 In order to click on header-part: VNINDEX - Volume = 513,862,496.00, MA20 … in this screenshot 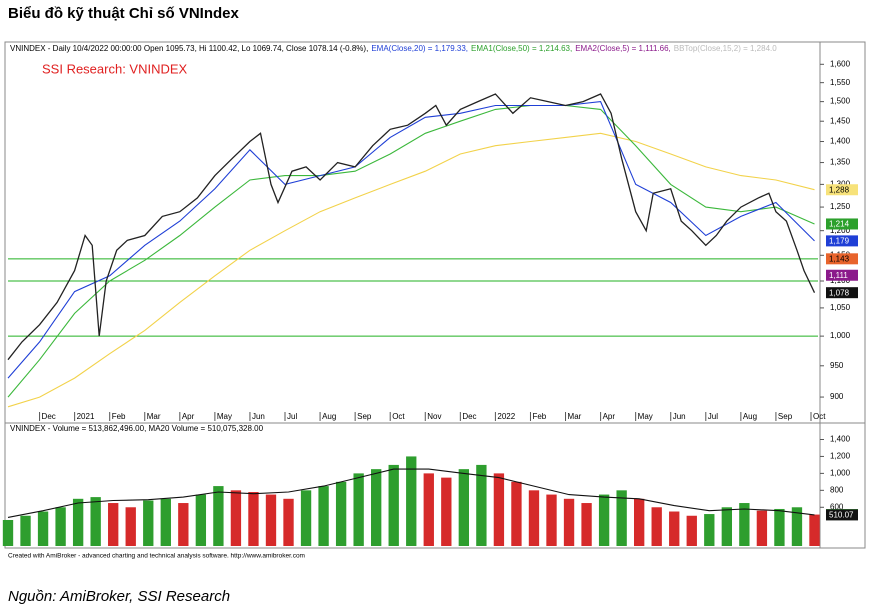, I will do `click(137, 428)`.